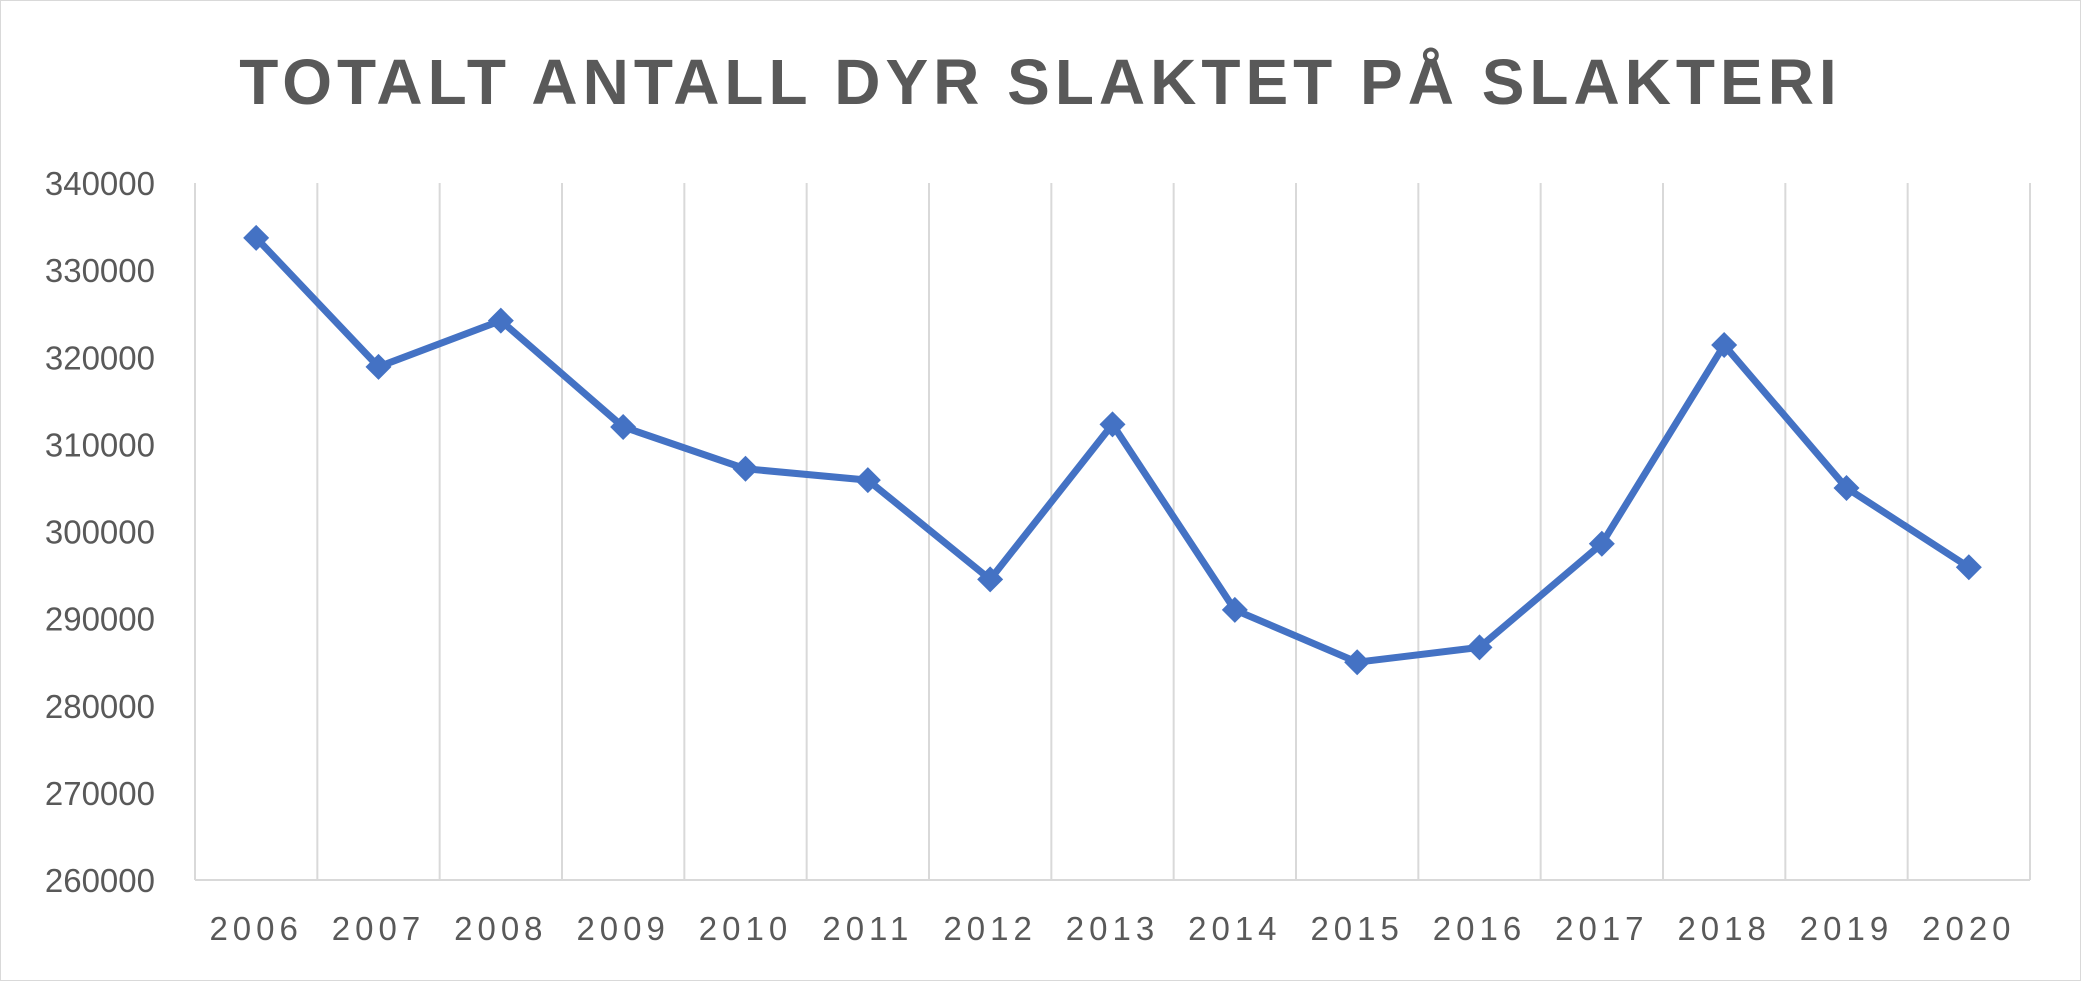  Describe the element at coordinates (1968, 928) in the screenshot. I see `x-tick-label: 2020` at that location.